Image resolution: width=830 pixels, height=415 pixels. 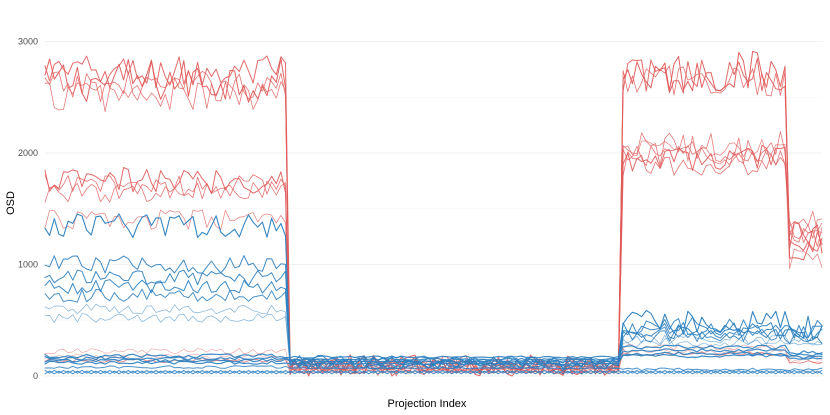 I want to click on y-tick-label: 3000, so click(x=28, y=41).